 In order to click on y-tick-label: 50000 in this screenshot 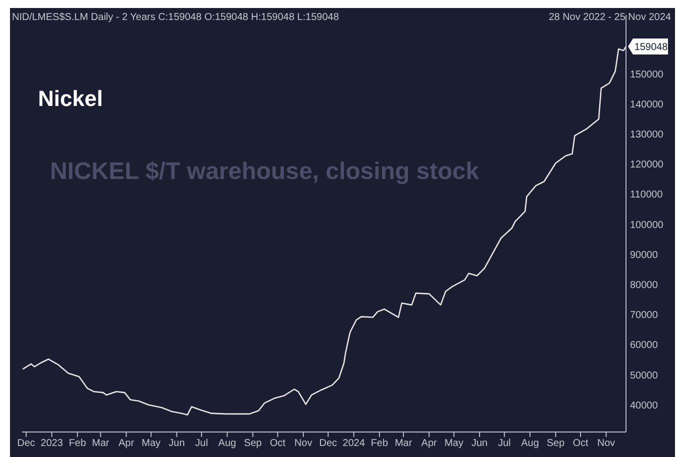, I will do `click(644, 376)`.